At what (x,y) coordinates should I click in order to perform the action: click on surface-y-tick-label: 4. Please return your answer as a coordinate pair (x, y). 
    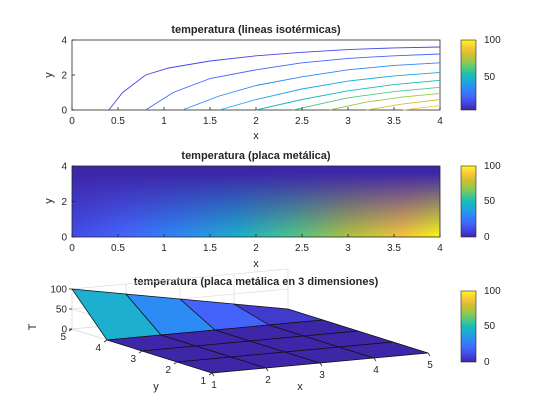
    Looking at the image, I should click on (98, 348).